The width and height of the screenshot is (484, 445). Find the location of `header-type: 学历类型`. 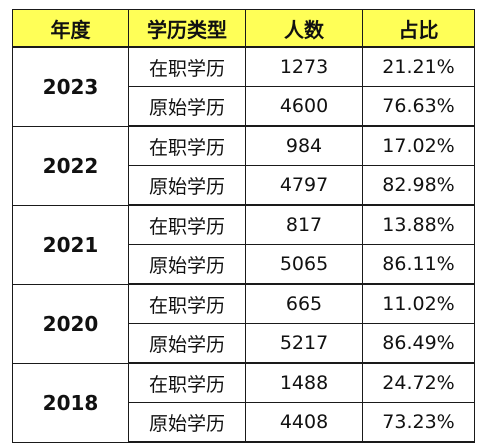

header-type: 学历类型 is located at coordinates (187, 28).